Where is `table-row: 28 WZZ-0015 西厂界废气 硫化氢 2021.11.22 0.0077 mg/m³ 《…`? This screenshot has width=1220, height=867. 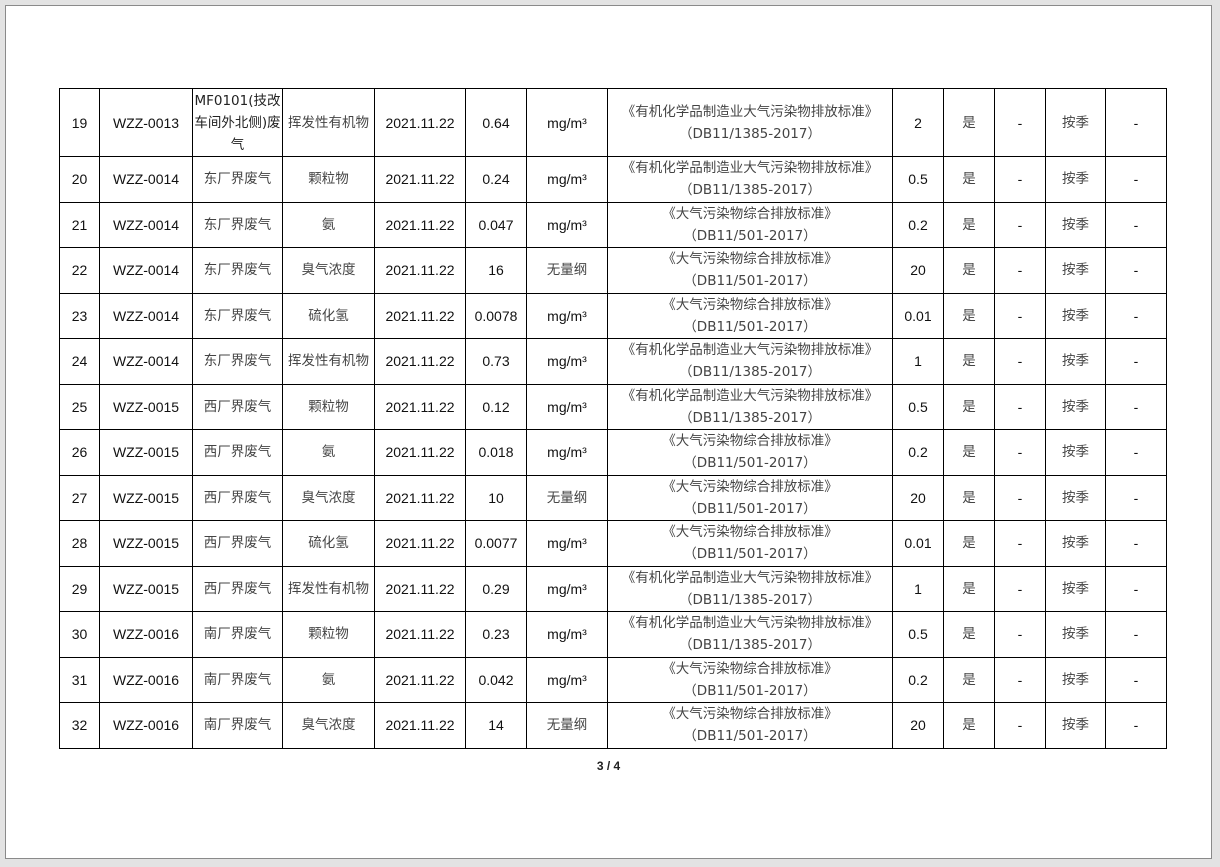
table-row: 28 WZZ-0015 西厂界废气 硫化氢 2021.11.22 0.0077 mg/m³ 《… is located at coordinates (613, 543).